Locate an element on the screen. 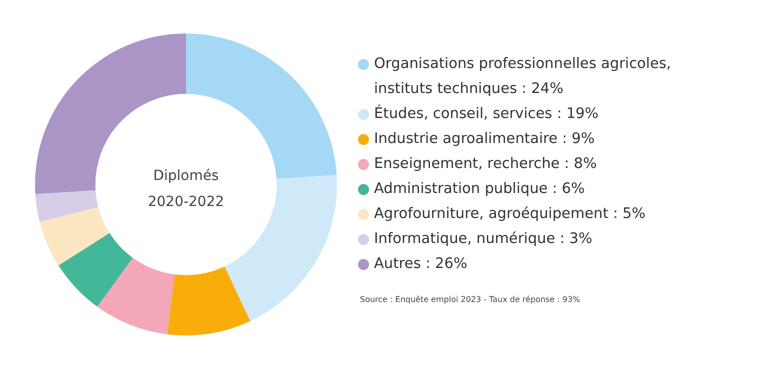 This screenshot has width=760, height=375. legend-label: Agrofourniture, agroéquipement : 5% is located at coordinates (510, 214).